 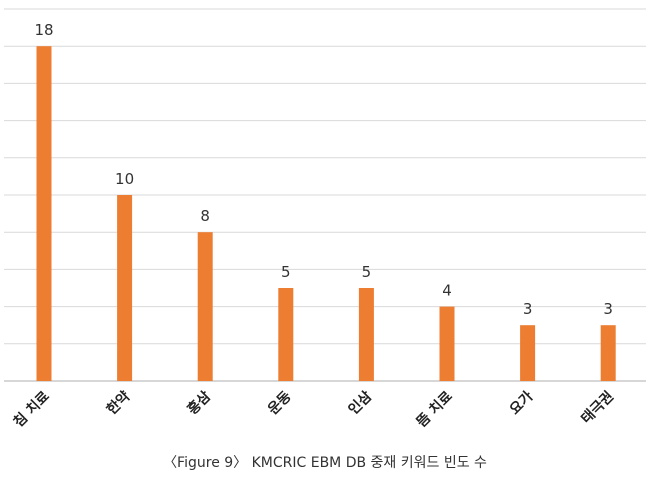 I want to click on x-tick-label: 요가, so click(x=522, y=403).